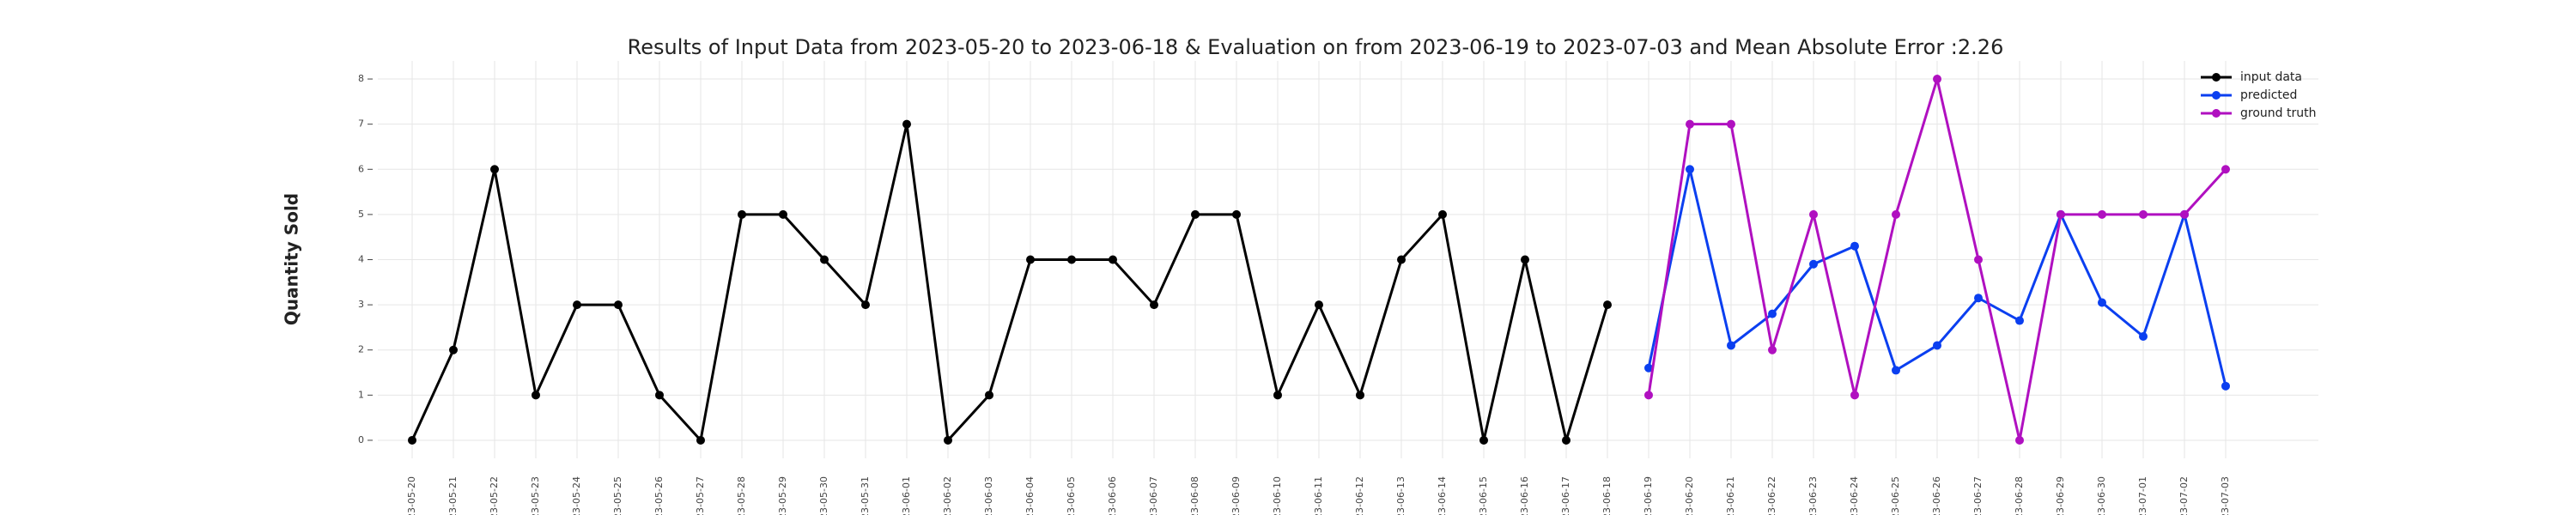 The height and width of the screenshot is (515, 2576). I want to click on y-tick-label: 4, so click(361, 259).